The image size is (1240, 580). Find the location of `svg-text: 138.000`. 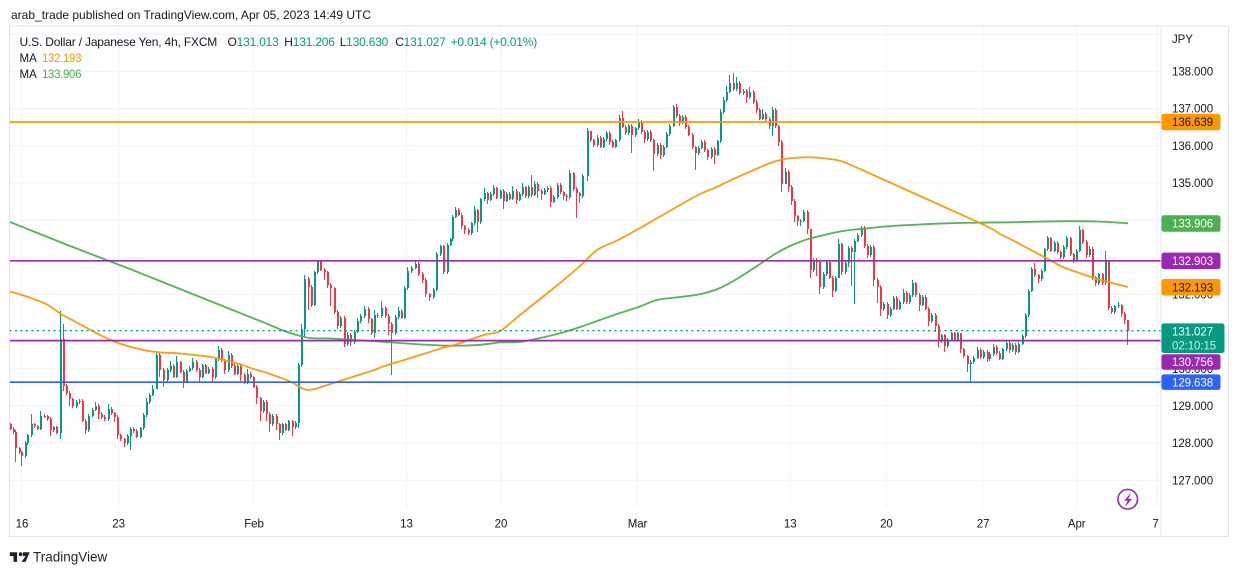

svg-text: 138.000 is located at coordinates (1192, 73).